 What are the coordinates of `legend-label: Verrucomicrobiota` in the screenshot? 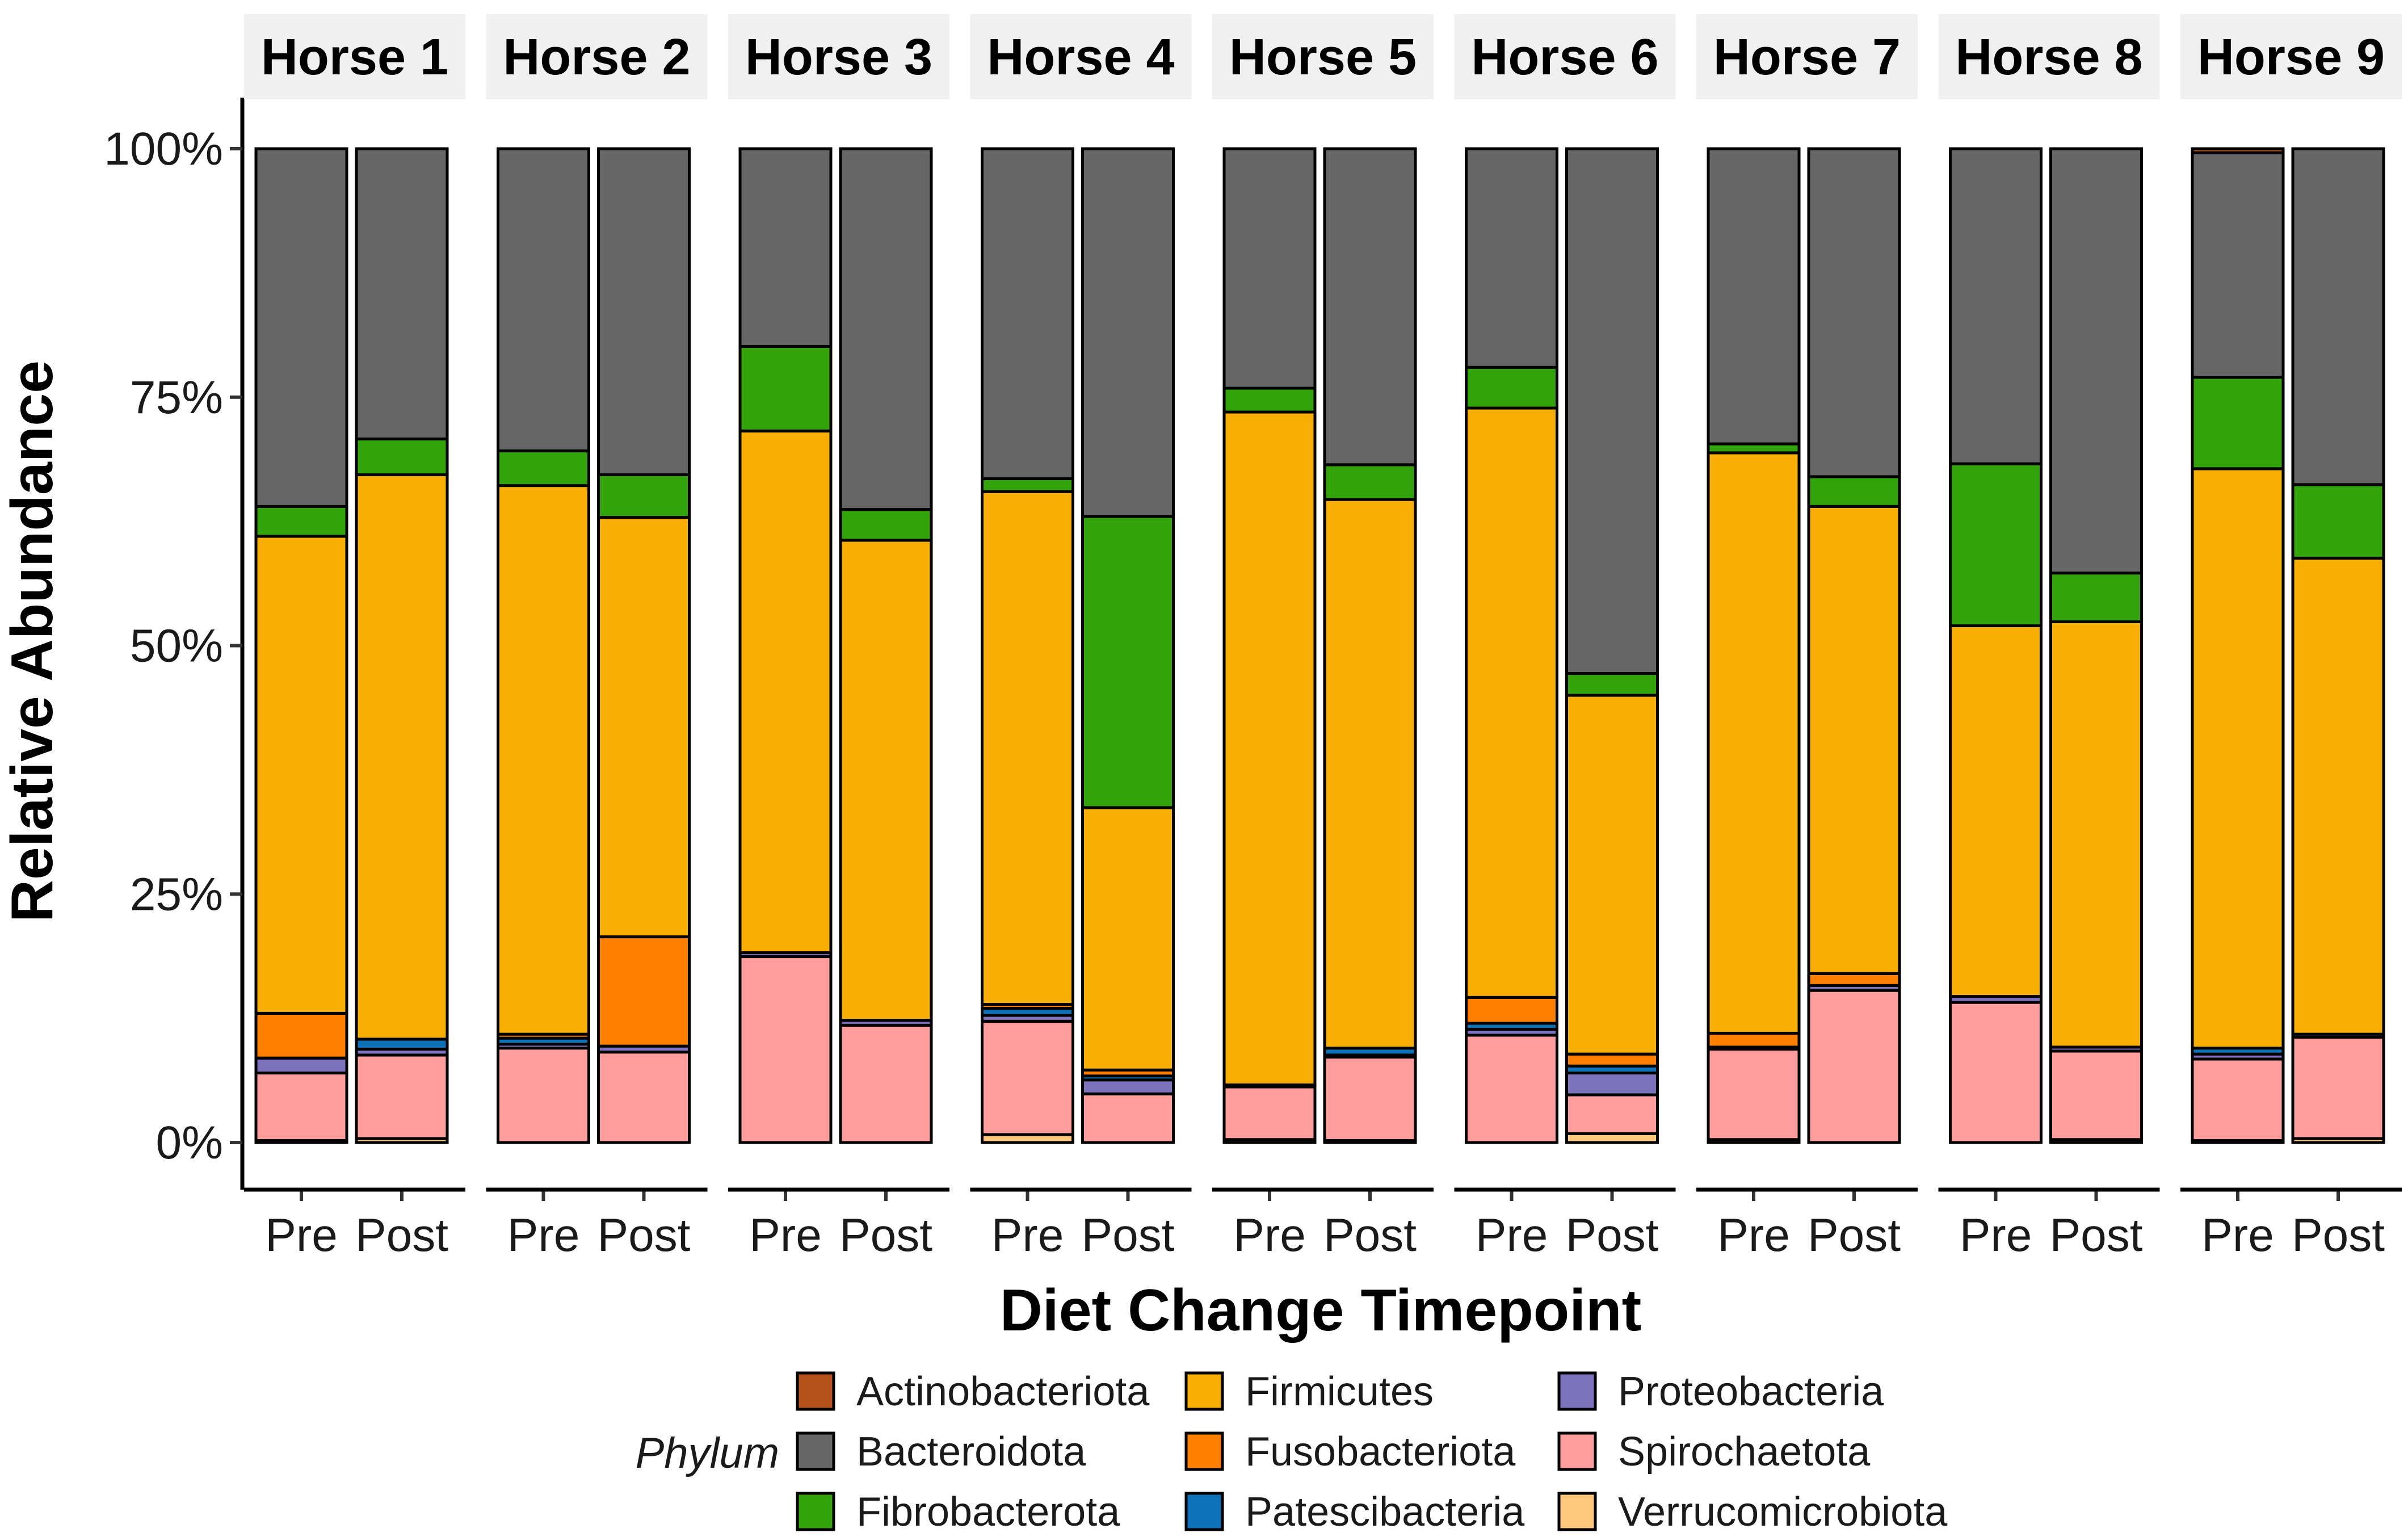 It's located at (1783, 1512).